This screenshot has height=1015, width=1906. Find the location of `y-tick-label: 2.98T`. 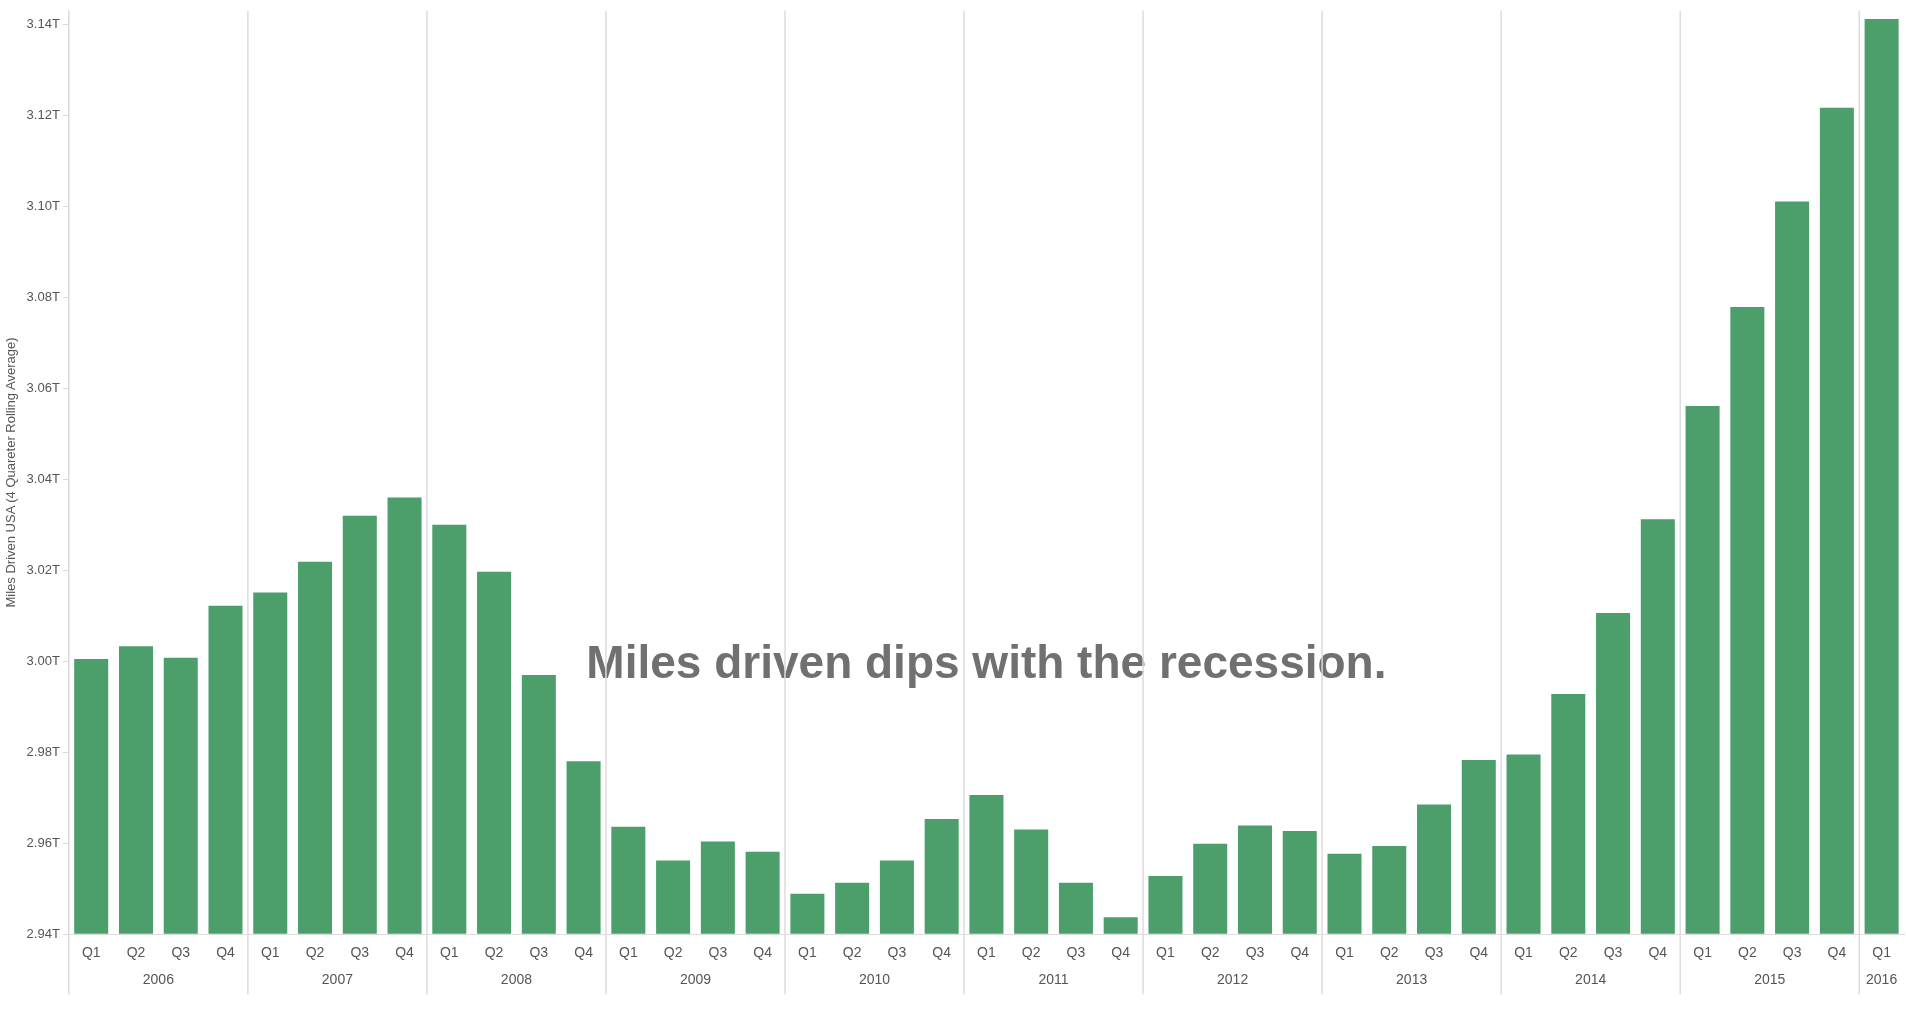

y-tick-label: 2.98T is located at coordinates (43, 751).